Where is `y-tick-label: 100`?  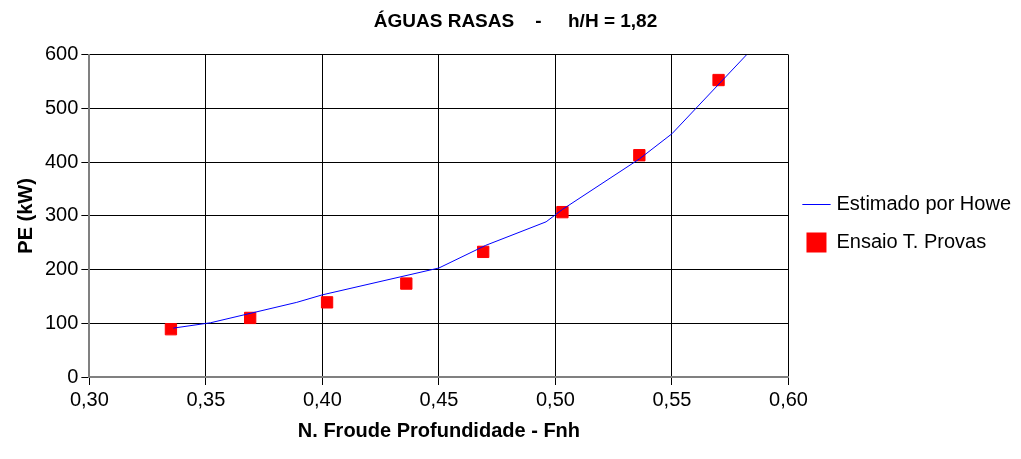 y-tick-label: 100 is located at coordinates (61, 321).